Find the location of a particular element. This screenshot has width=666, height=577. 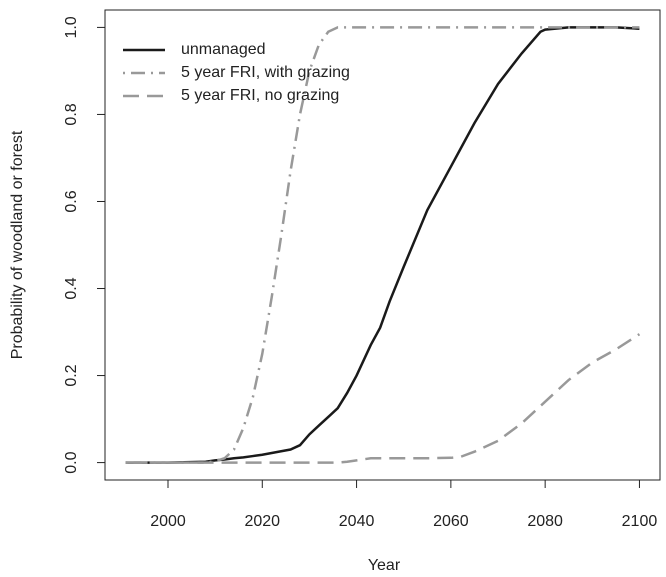

legend-label: 5 year FRI, with grazing is located at coordinates (265, 72).